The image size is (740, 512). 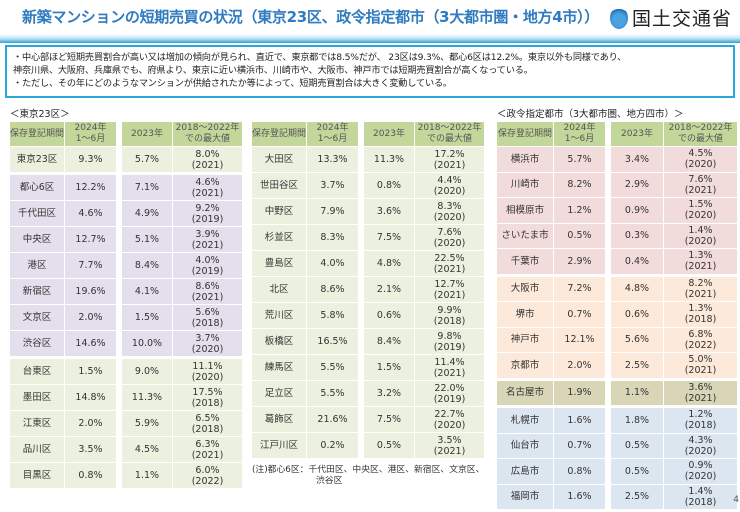 What do you see at coordinates (207, 182) in the screenshot?
I see `max-value: 4.6%` at bounding box center [207, 182].